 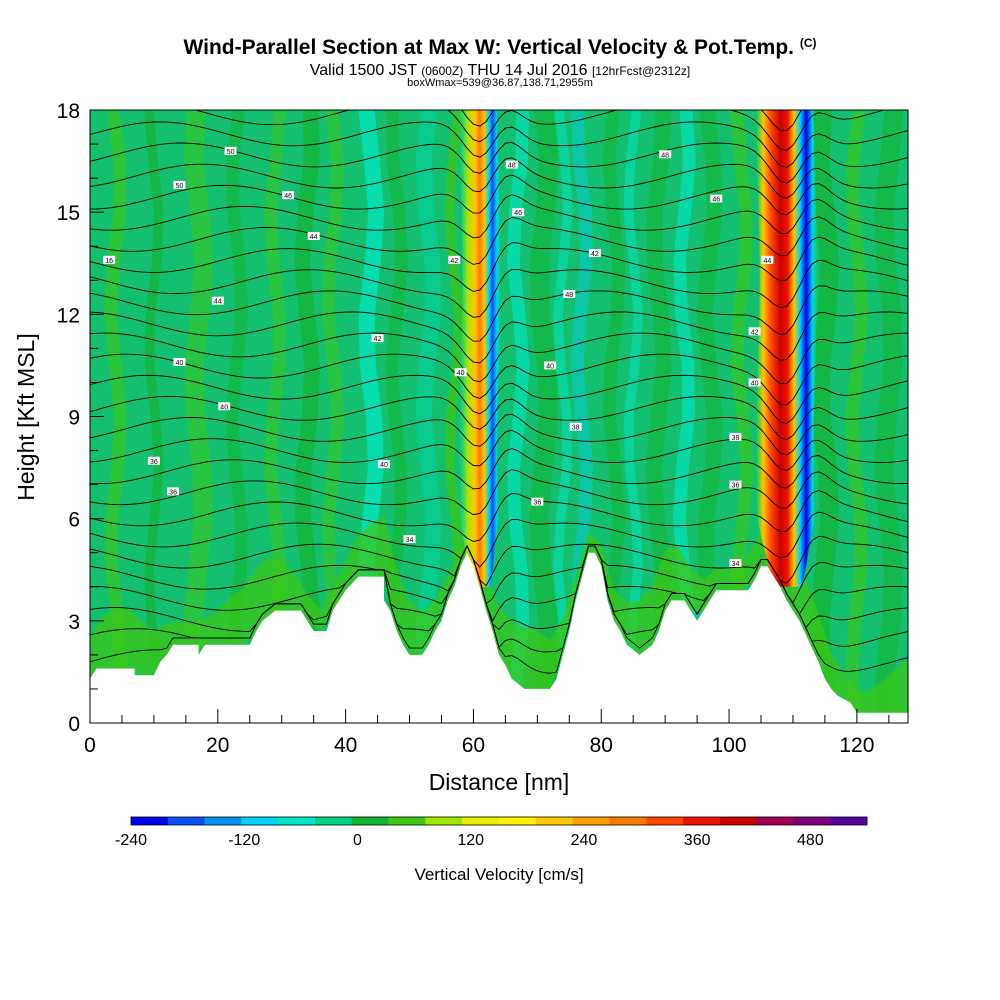 What do you see at coordinates (470, 840) in the screenshot?
I see `colorbar-tick-label: 120` at bounding box center [470, 840].